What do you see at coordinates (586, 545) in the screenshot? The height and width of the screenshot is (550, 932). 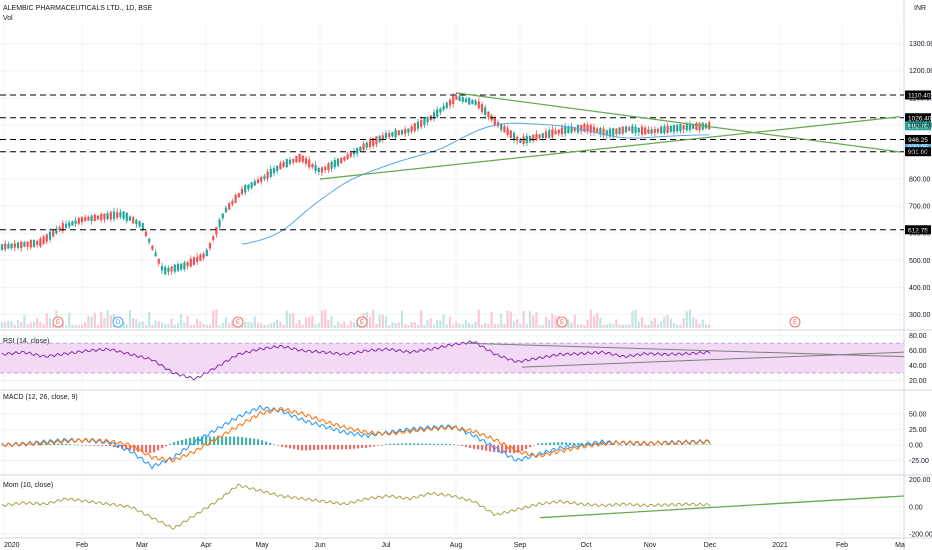 I see `x-tick-label: Oct` at bounding box center [586, 545].